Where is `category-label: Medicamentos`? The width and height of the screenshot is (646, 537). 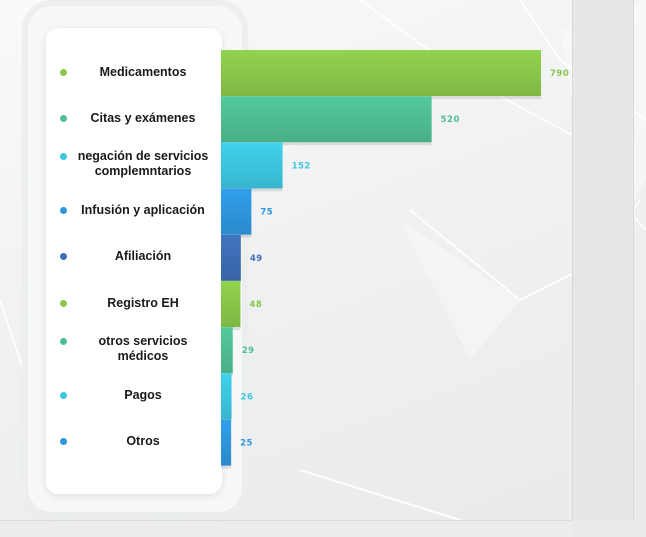 category-label: Medicamentos is located at coordinates (143, 72).